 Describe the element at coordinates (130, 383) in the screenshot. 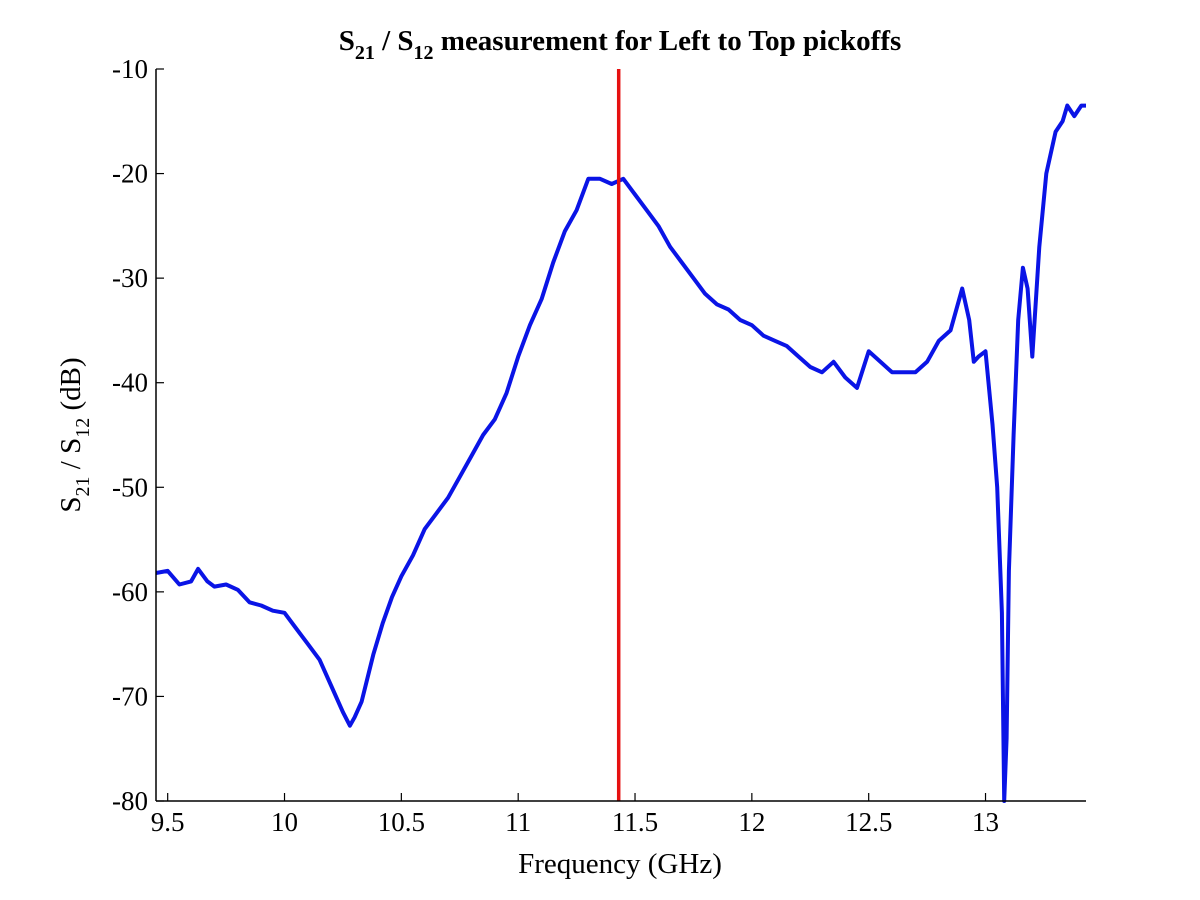

I see `y-tick-label: -40` at that location.